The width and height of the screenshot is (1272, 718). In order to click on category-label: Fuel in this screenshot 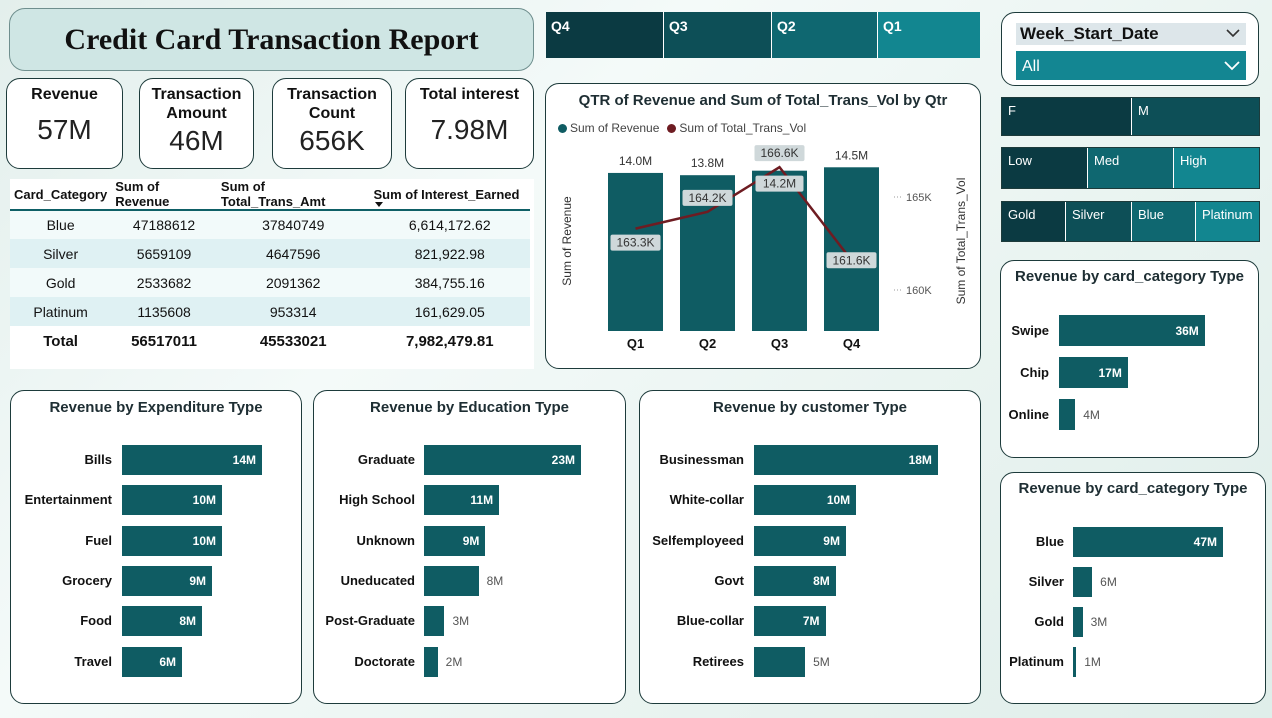, I will do `click(98, 540)`.